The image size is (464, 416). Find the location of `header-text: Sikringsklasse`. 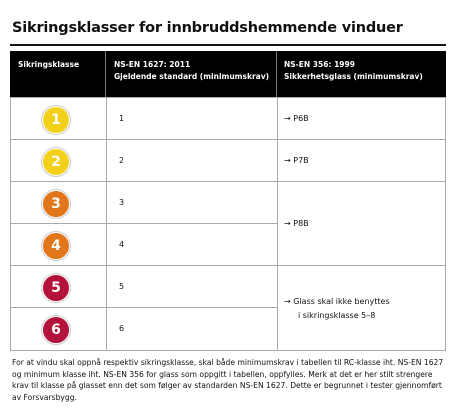

header-text: Sikringsklasse is located at coordinates (49, 64).